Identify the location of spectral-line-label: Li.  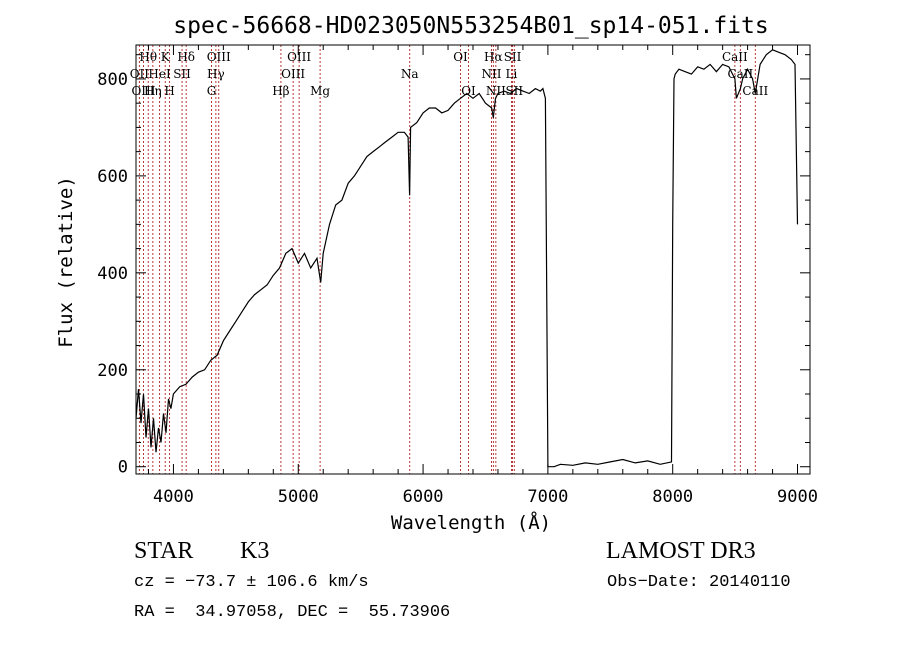
(512, 74).